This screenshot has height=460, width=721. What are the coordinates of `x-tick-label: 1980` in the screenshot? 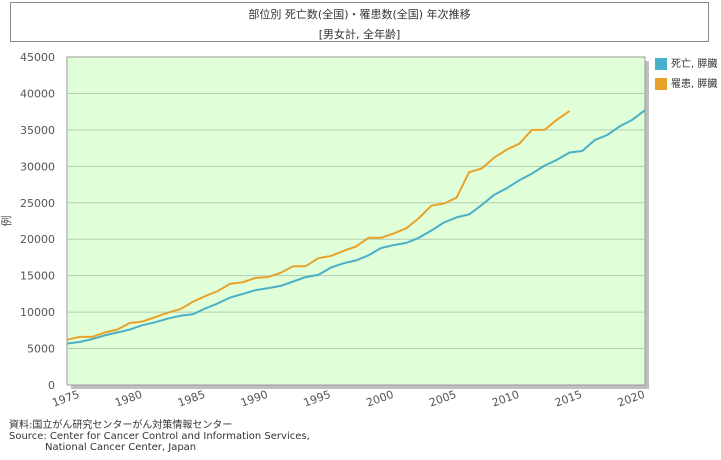 It's located at (128, 399).